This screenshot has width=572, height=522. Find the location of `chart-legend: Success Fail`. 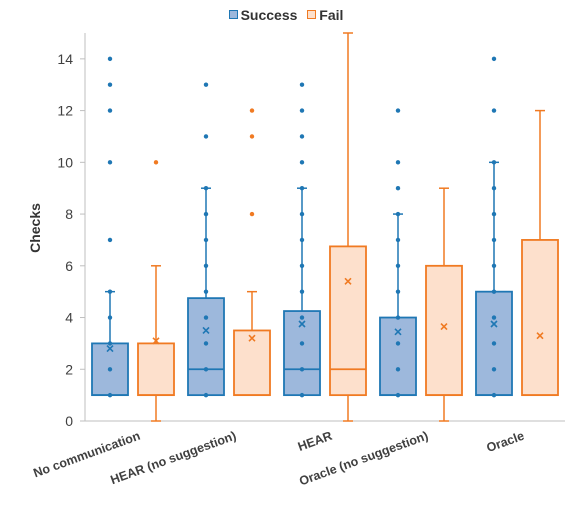

chart-legend: Success Fail is located at coordinates (286, 14).